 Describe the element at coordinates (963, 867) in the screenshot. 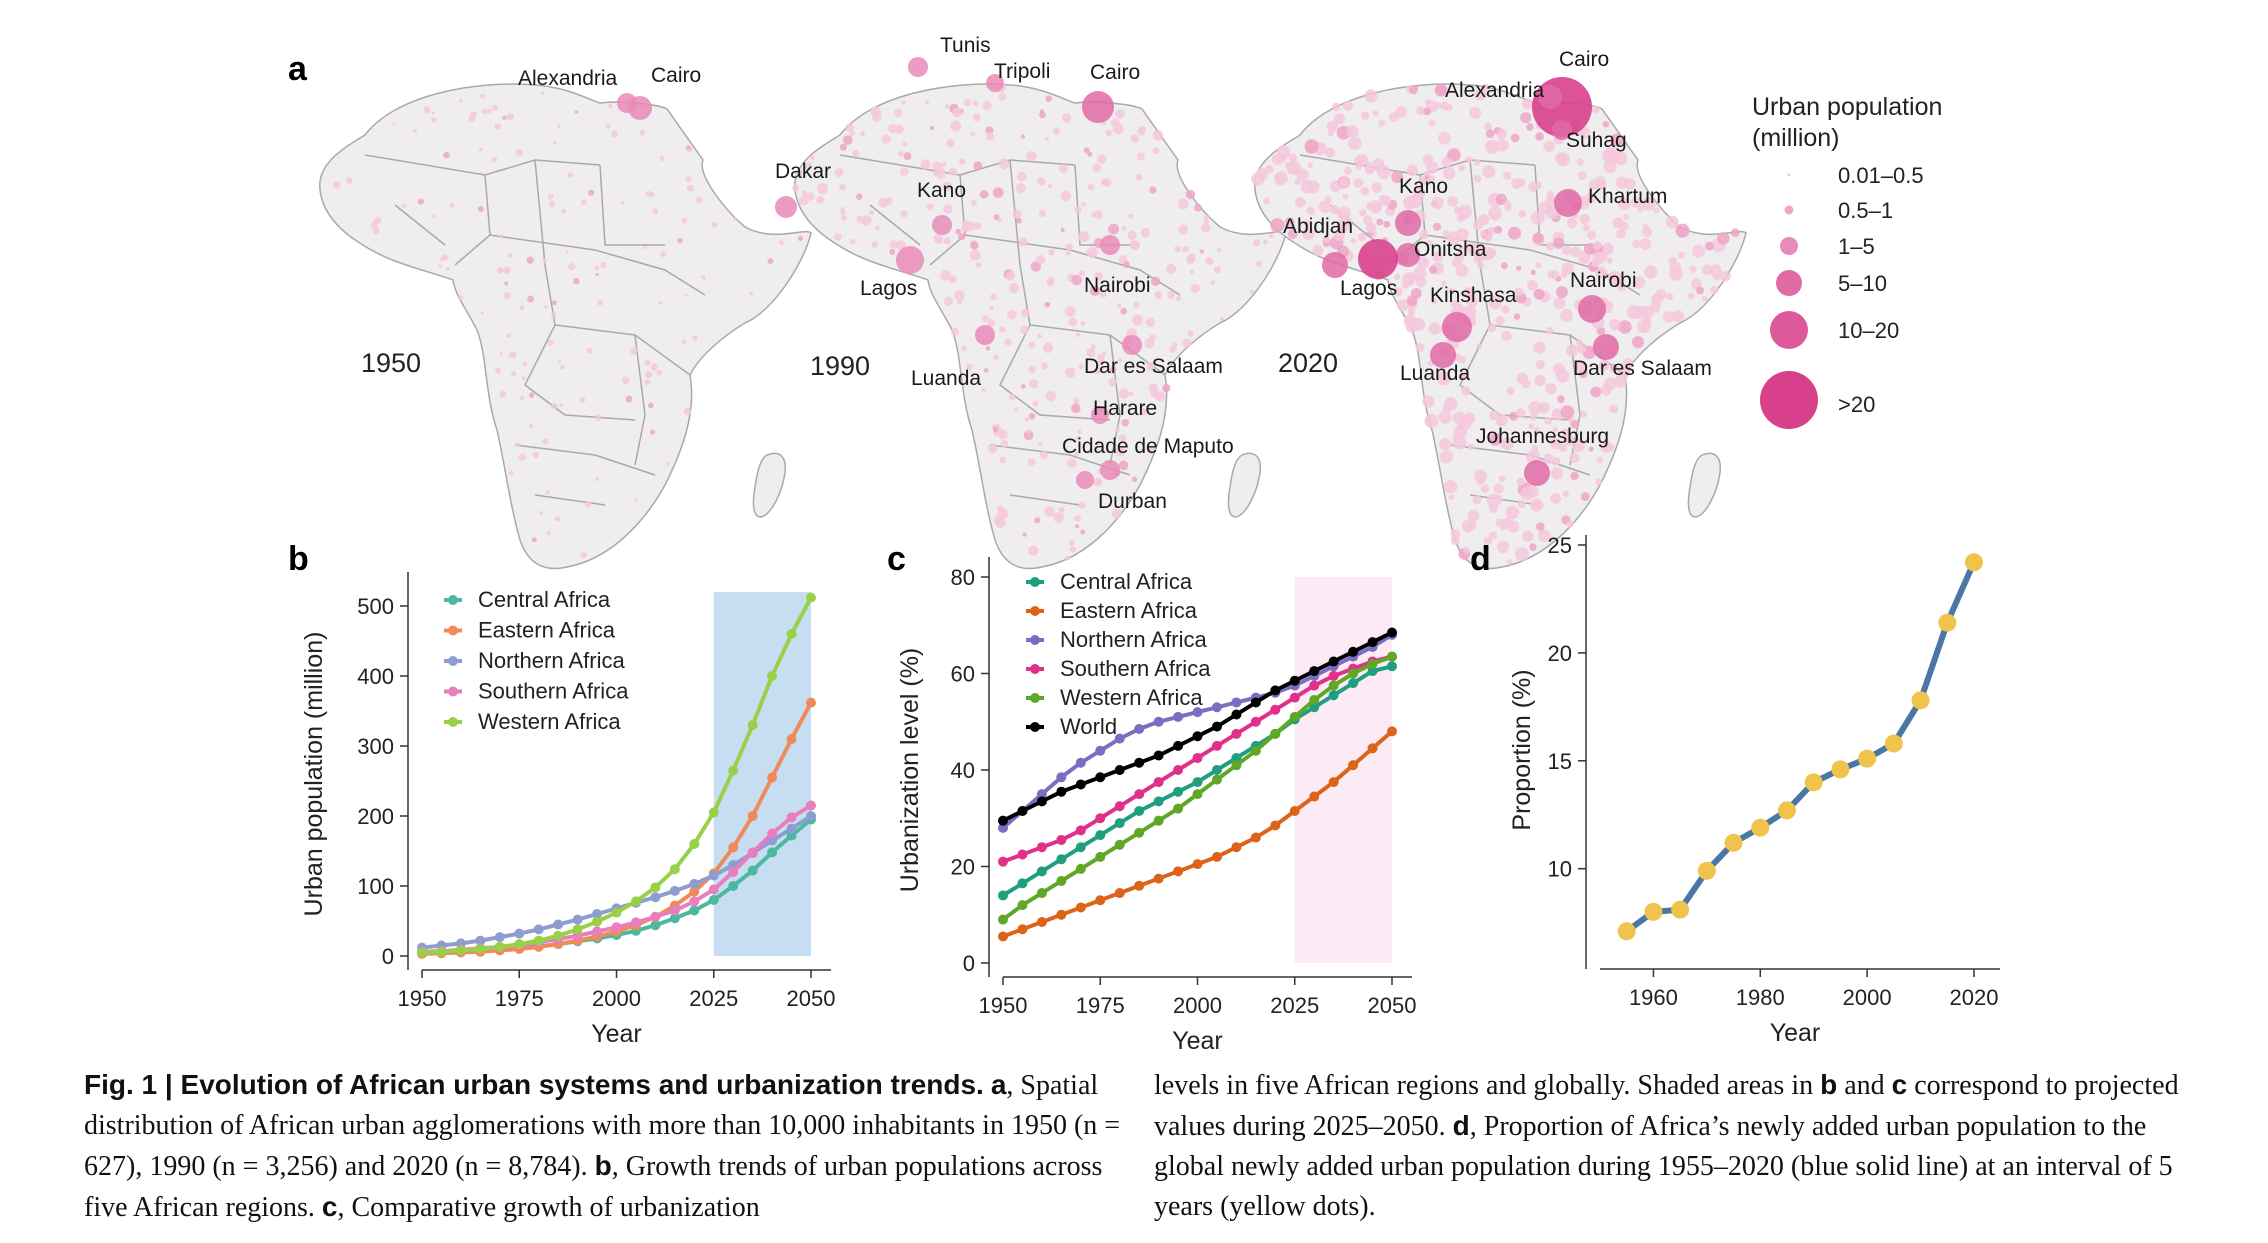

I see `y-tick-label: 20` at that location.